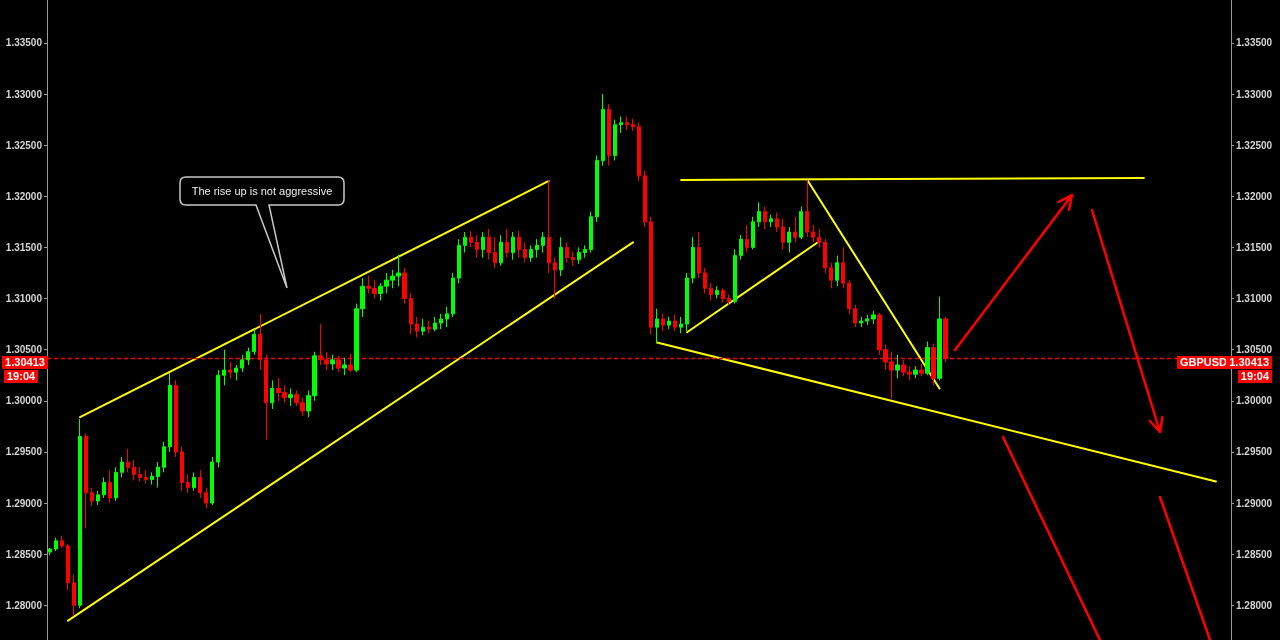 The height and width of the screenshot is (640, 1280). What do you see at coordinates (24, 196) in the screenshot?
I see `y-tick-label: 1.32000` at bounding box center [24, 196].